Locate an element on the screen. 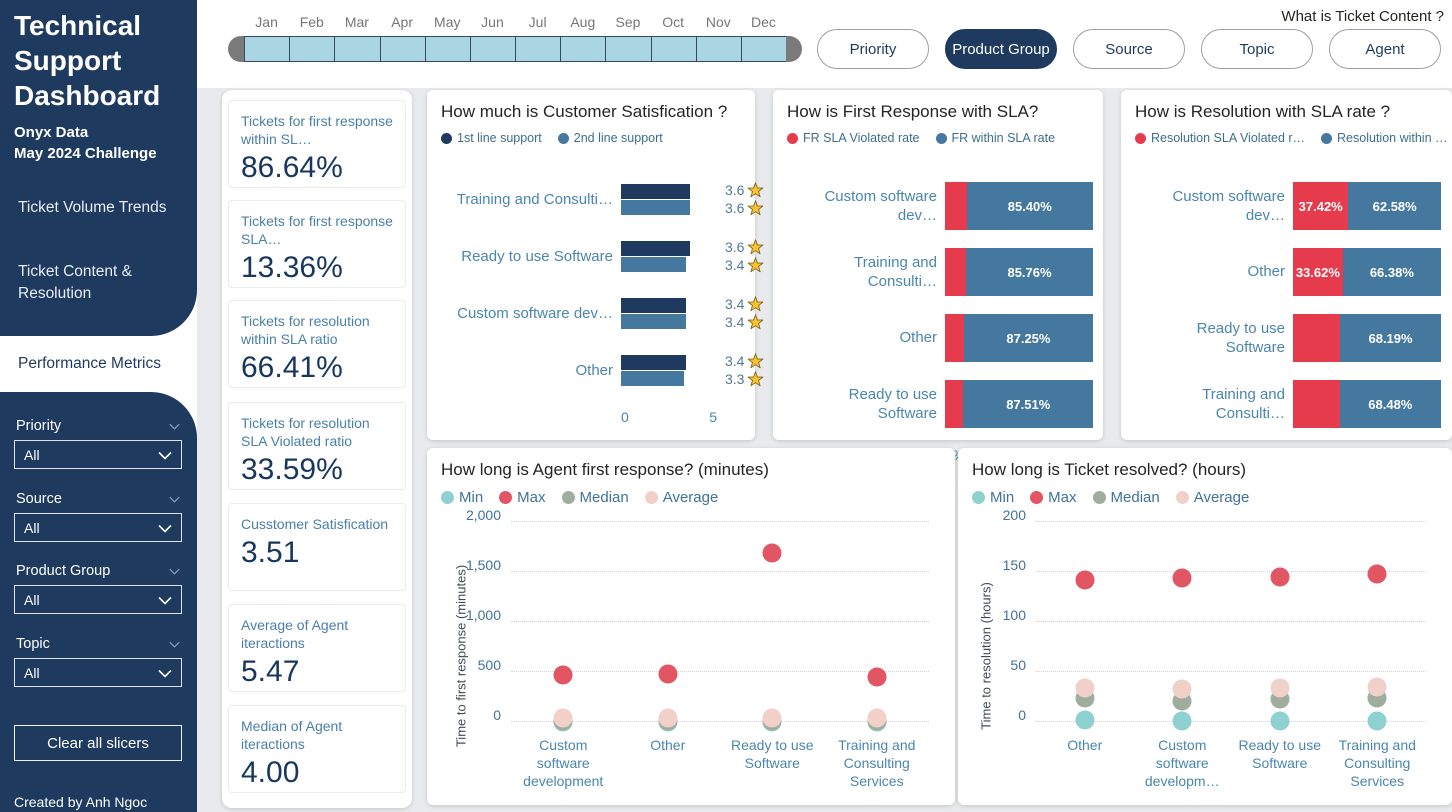 The image size is (1452, 812). stacked-bar: 85.76% is located at coordinates (1019, 272).